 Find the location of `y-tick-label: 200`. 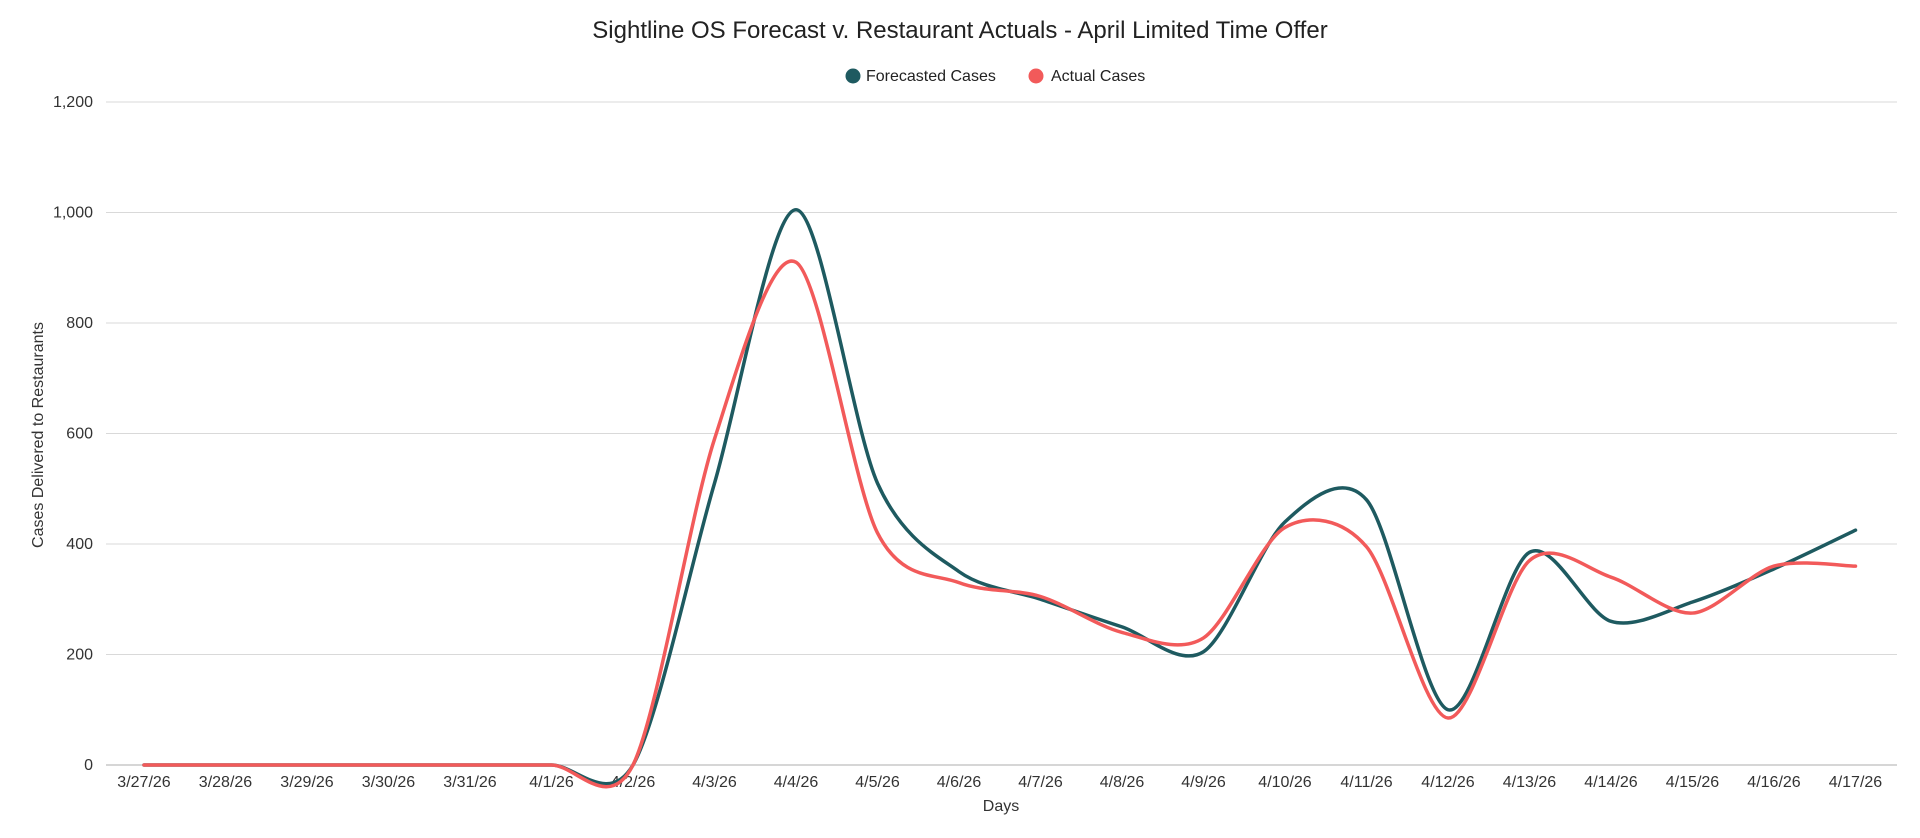

y-tick-label: 200 is located at coordinates (79, 655).